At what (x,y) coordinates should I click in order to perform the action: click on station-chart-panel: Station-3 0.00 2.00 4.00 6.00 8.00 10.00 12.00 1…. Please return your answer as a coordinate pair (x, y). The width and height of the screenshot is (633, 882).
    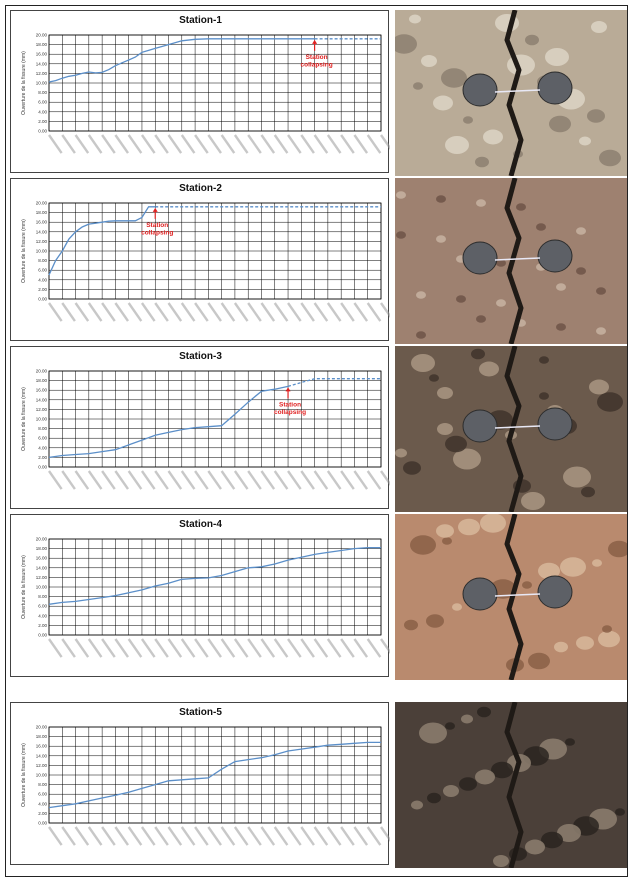
    Looking at the image, I should click on (200, 427).